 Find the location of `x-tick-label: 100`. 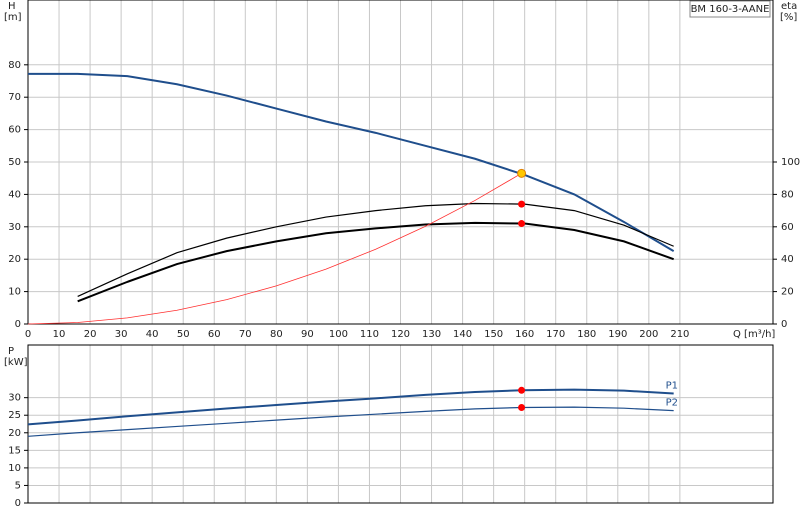

x-tick-label: 100 is located at coordinates (338, 334).